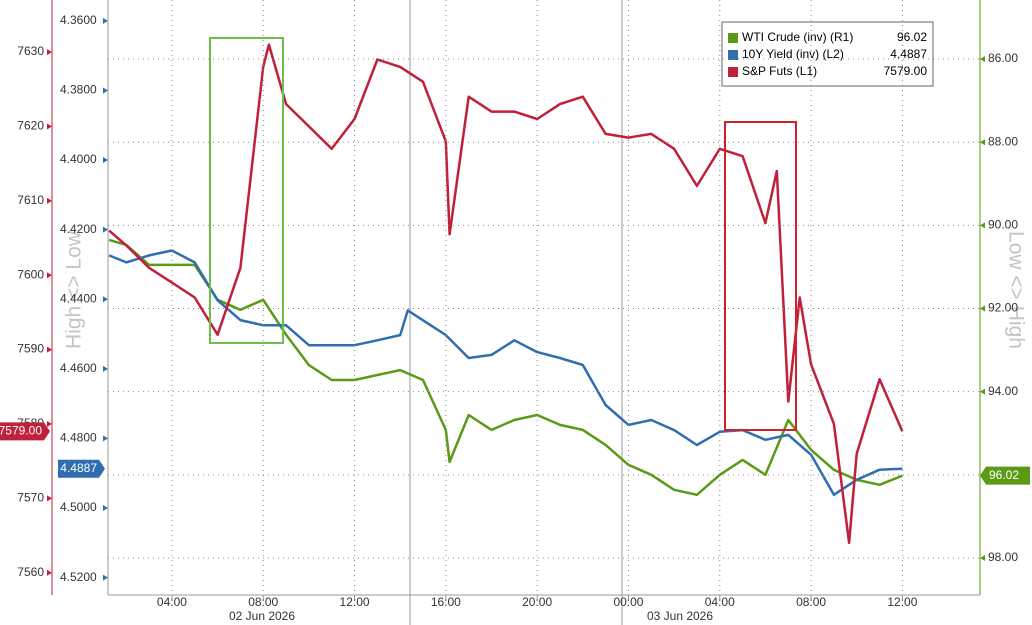  What do you see at coordinates (30, 200) in the screenshot?
I see `y-tick-label: 7610` at bounding box center [30, 200].